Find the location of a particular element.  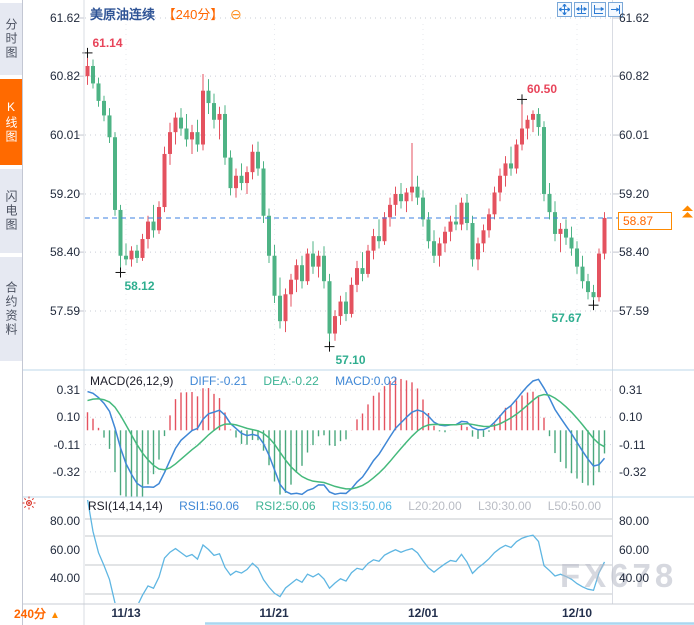

macd-axis-label-right: 0.31 is located at coordinates (631, 390).